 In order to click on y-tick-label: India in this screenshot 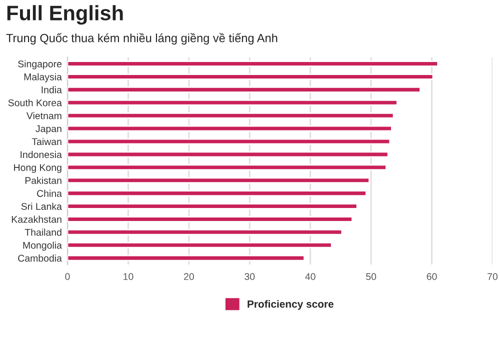, I will do `click(52, 90)`.